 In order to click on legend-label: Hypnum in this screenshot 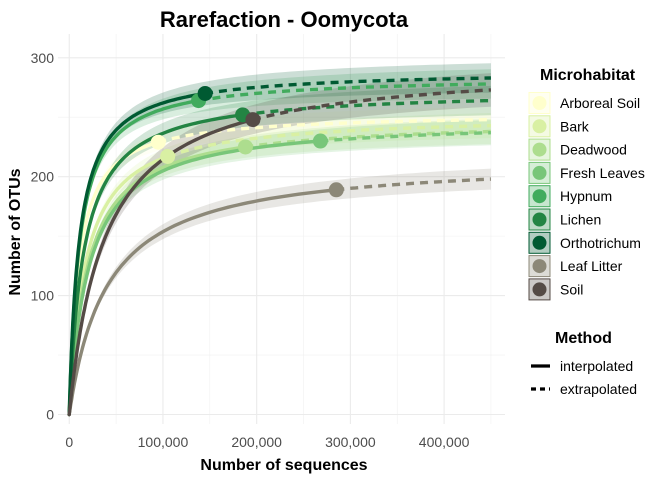, I will do `click(586, 196)`.